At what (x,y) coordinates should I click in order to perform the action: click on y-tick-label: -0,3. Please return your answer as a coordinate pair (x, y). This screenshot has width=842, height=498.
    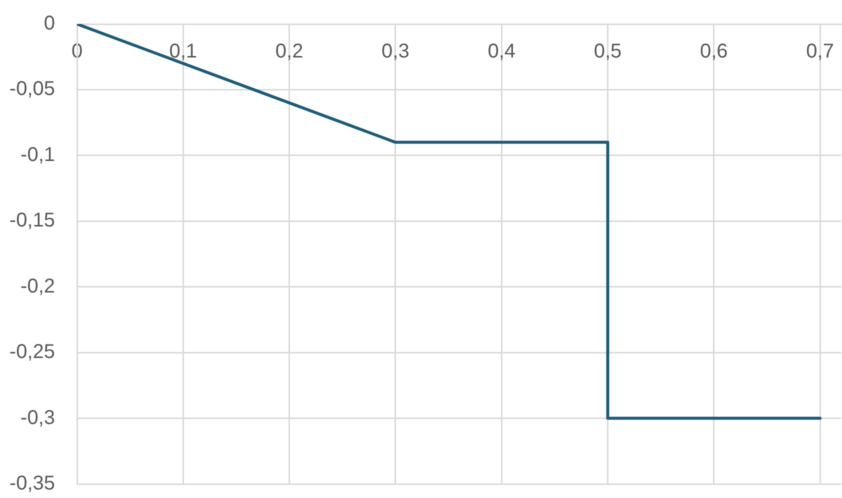
    Looking at the image, I should click on (37, 417).